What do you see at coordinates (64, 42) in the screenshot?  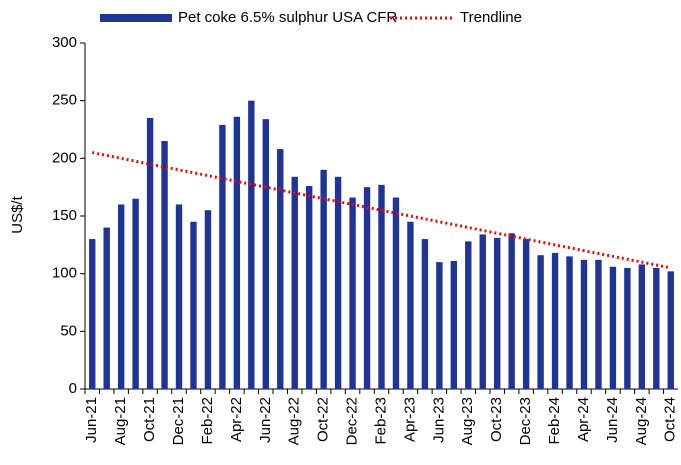 I see `y-tick-label: 300` at bounding box center [64, 42].